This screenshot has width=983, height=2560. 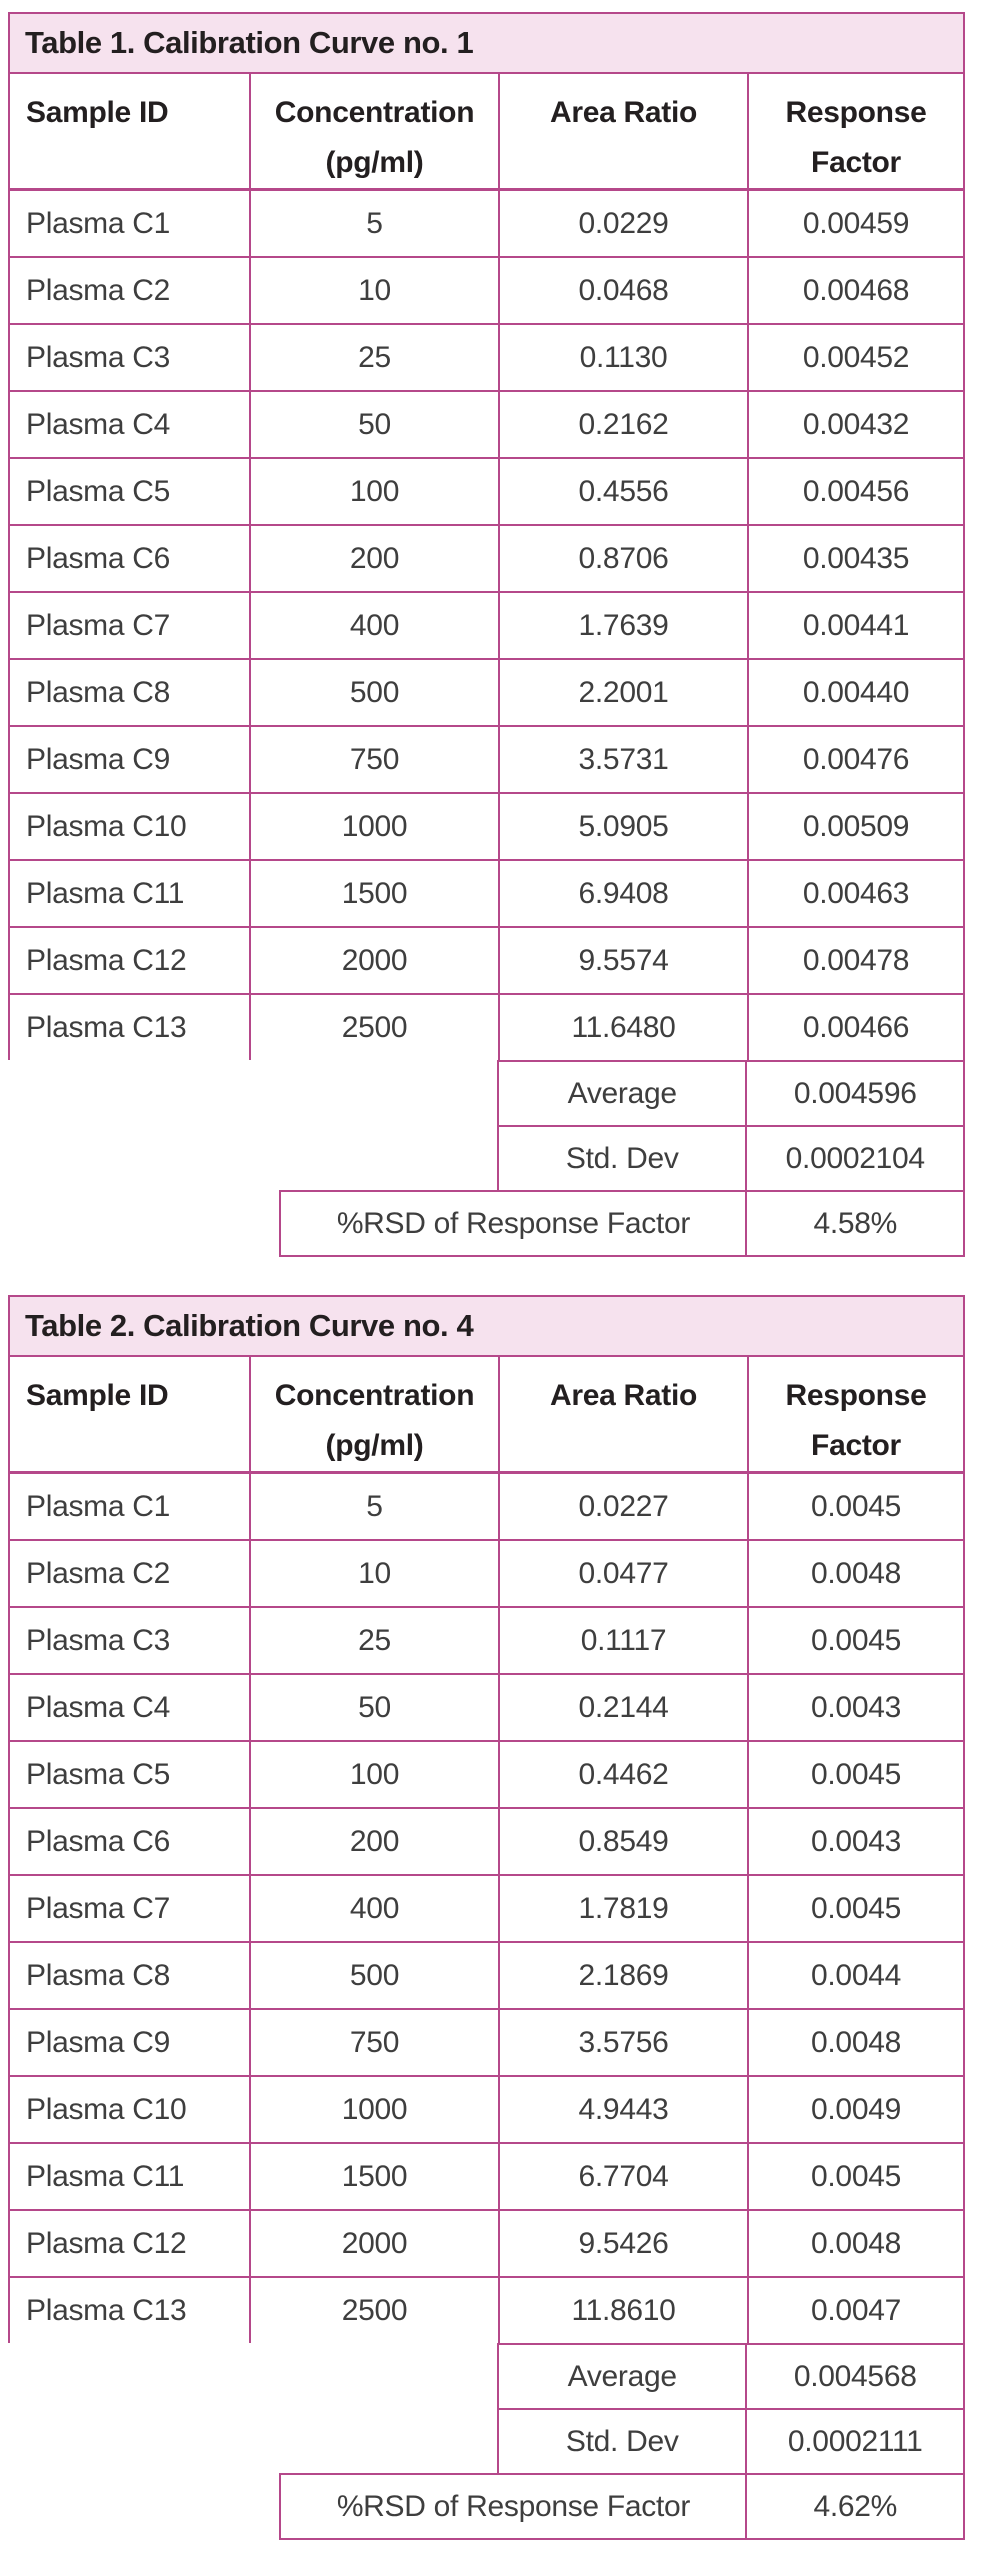 What do you see at coordinates (623, 960) in the screenshot?
I see `area-ratio-cell: 9.5574` at bounding box center [623, 960].